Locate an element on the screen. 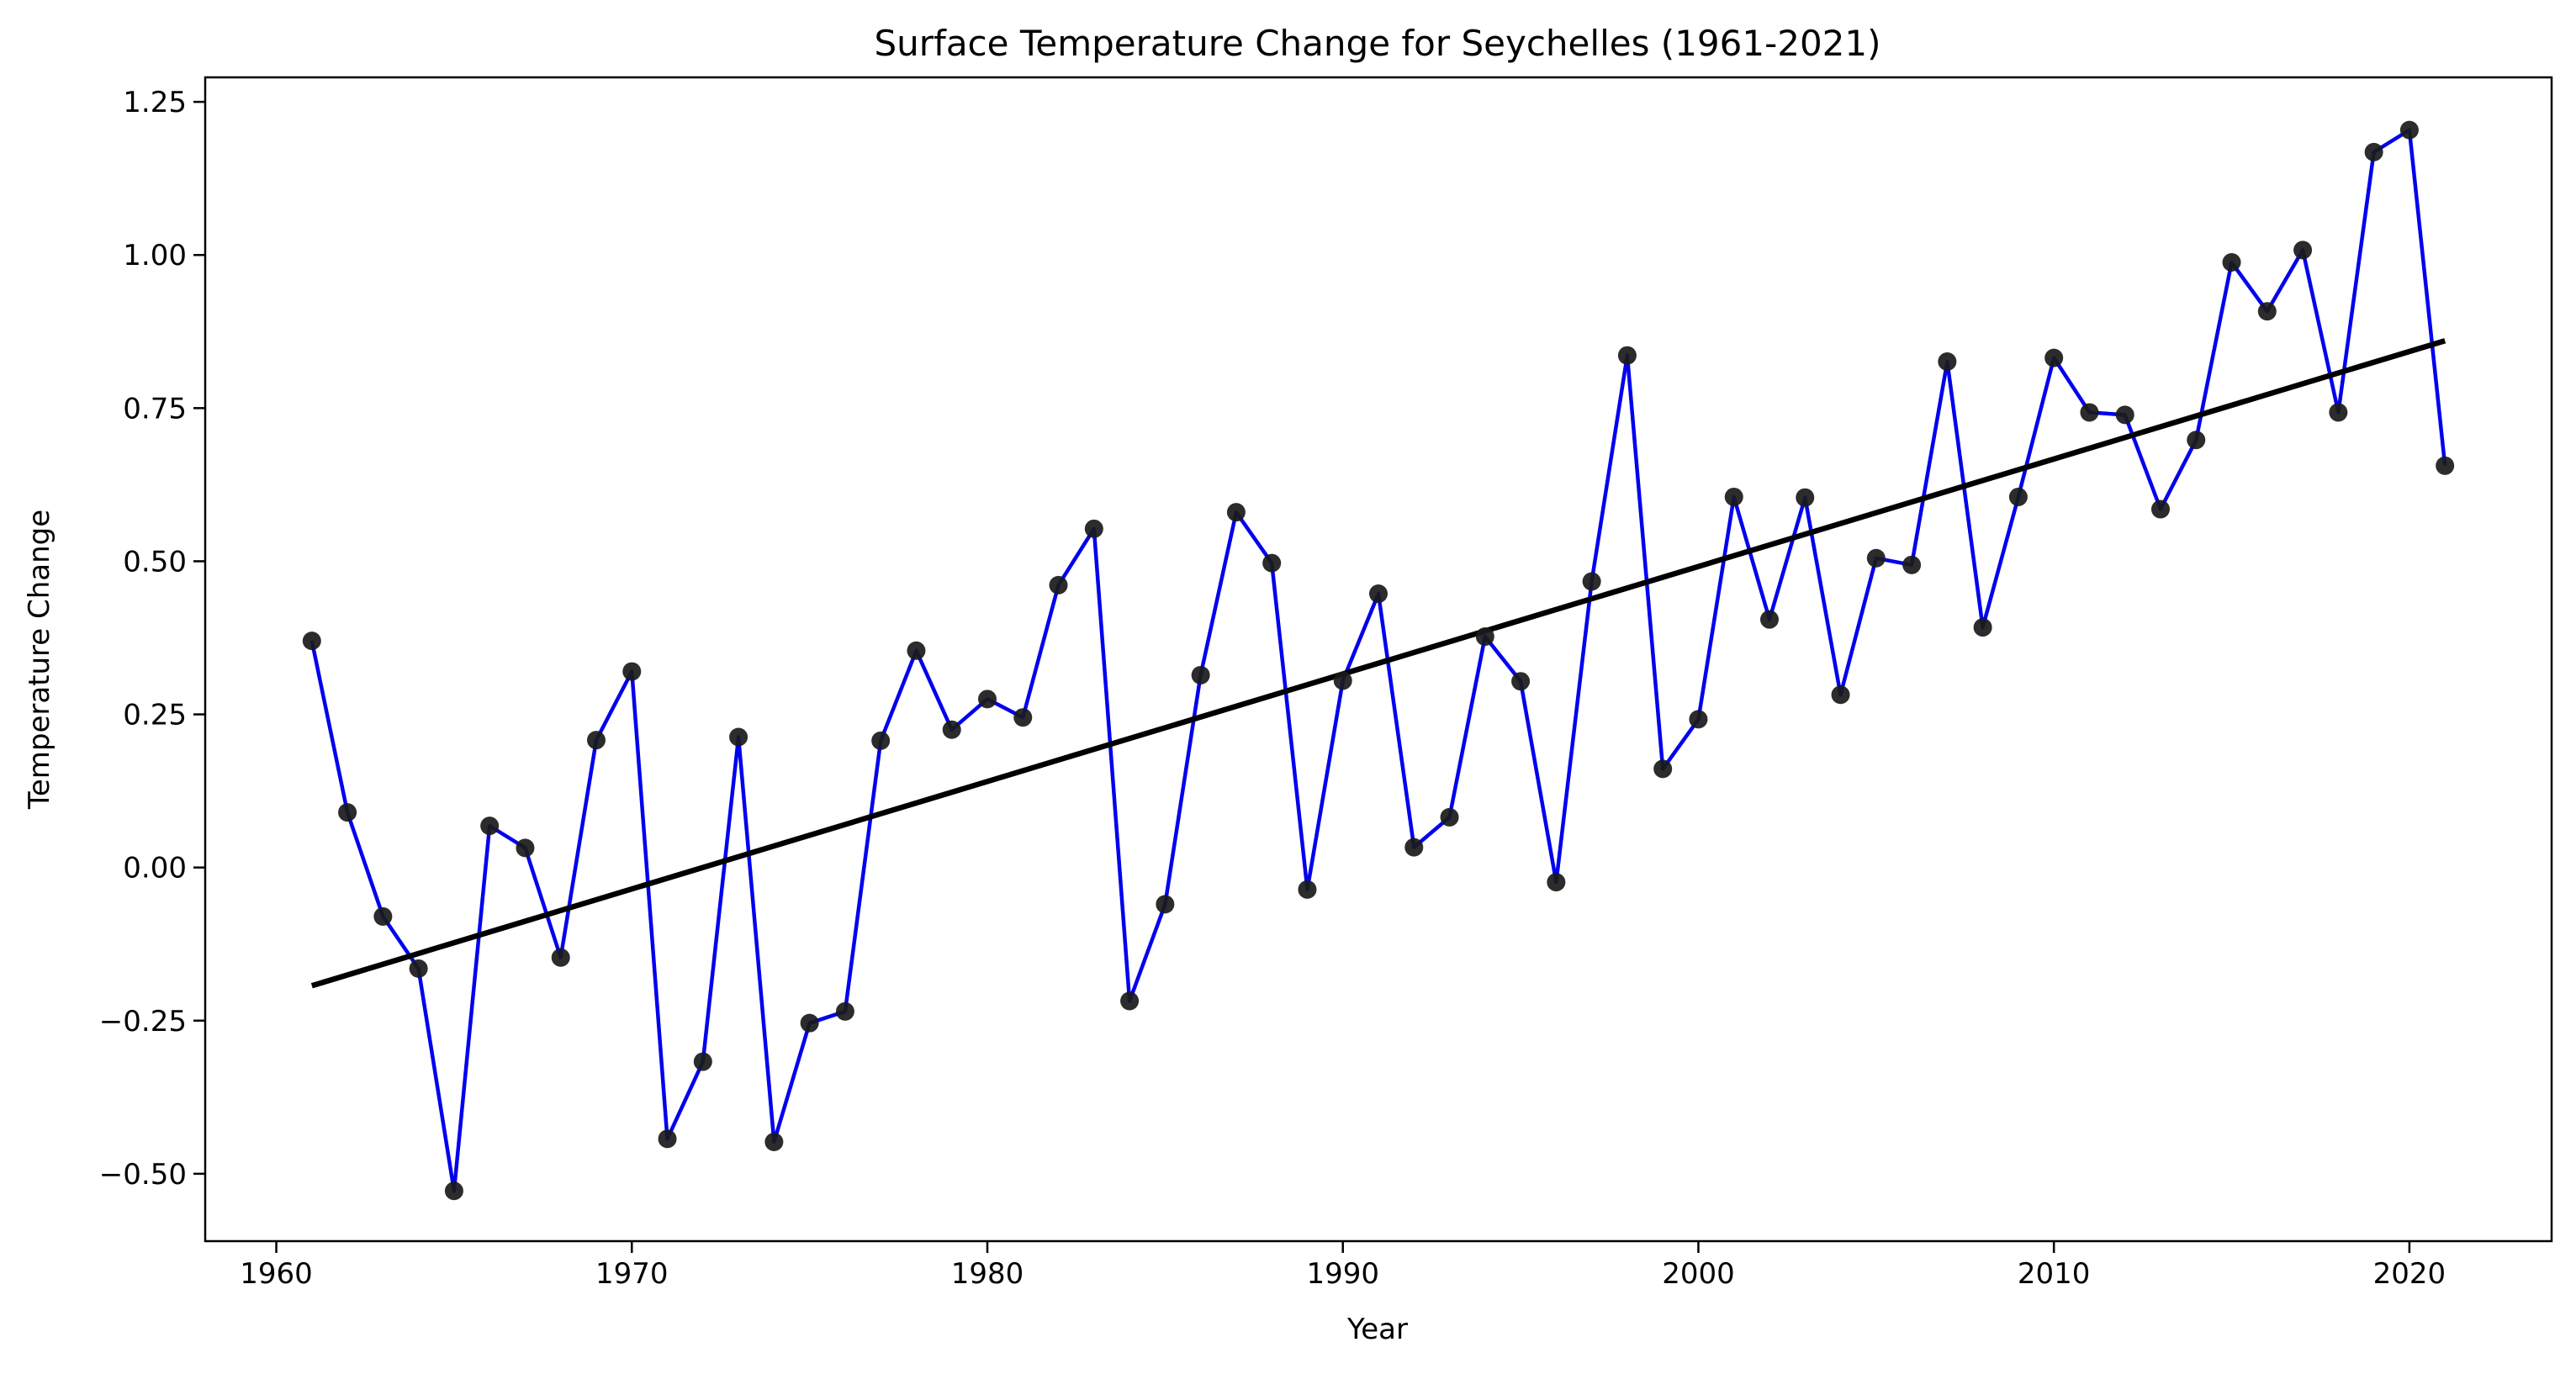  y-axis: −0.50 −0.25 0.00 0.25 0.50 0.75 1.00 1.25 is located at coordinates (152, 639).